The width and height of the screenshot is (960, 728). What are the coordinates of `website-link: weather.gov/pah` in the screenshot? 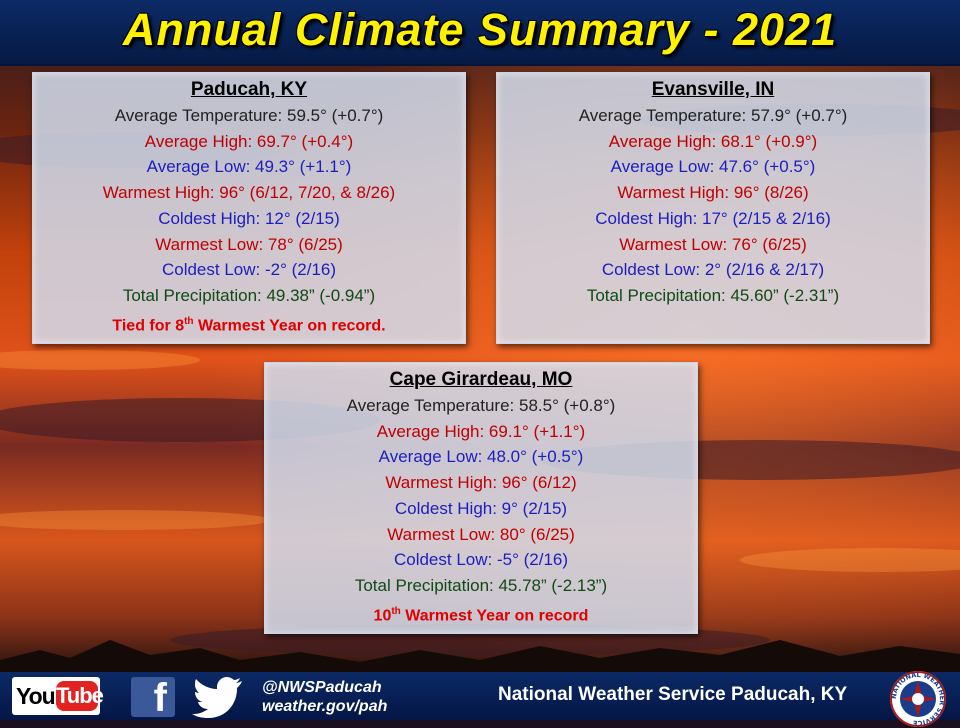 It's located at (325, 706).